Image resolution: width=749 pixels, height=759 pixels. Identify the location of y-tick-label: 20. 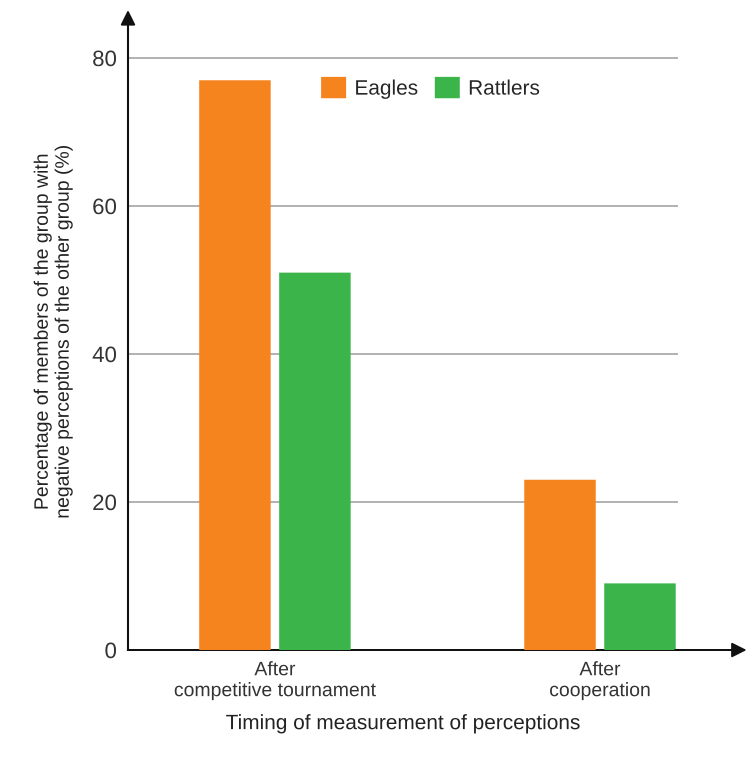
(104, 502).